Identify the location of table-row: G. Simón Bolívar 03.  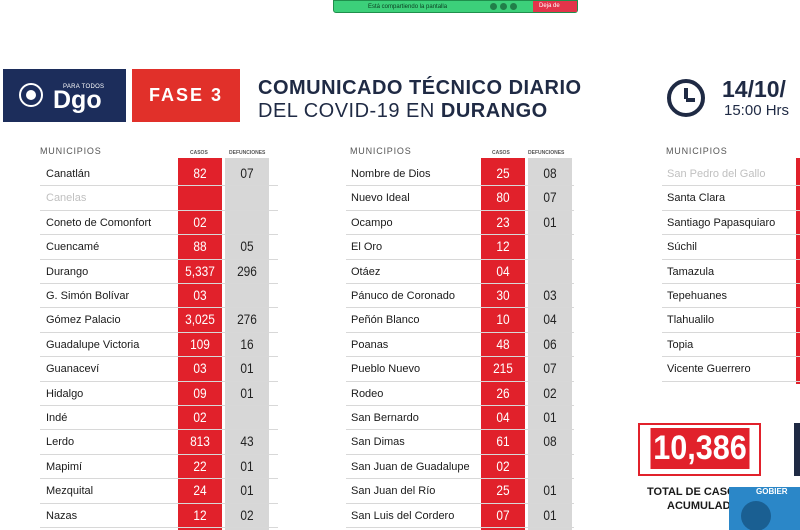
(159, 296).